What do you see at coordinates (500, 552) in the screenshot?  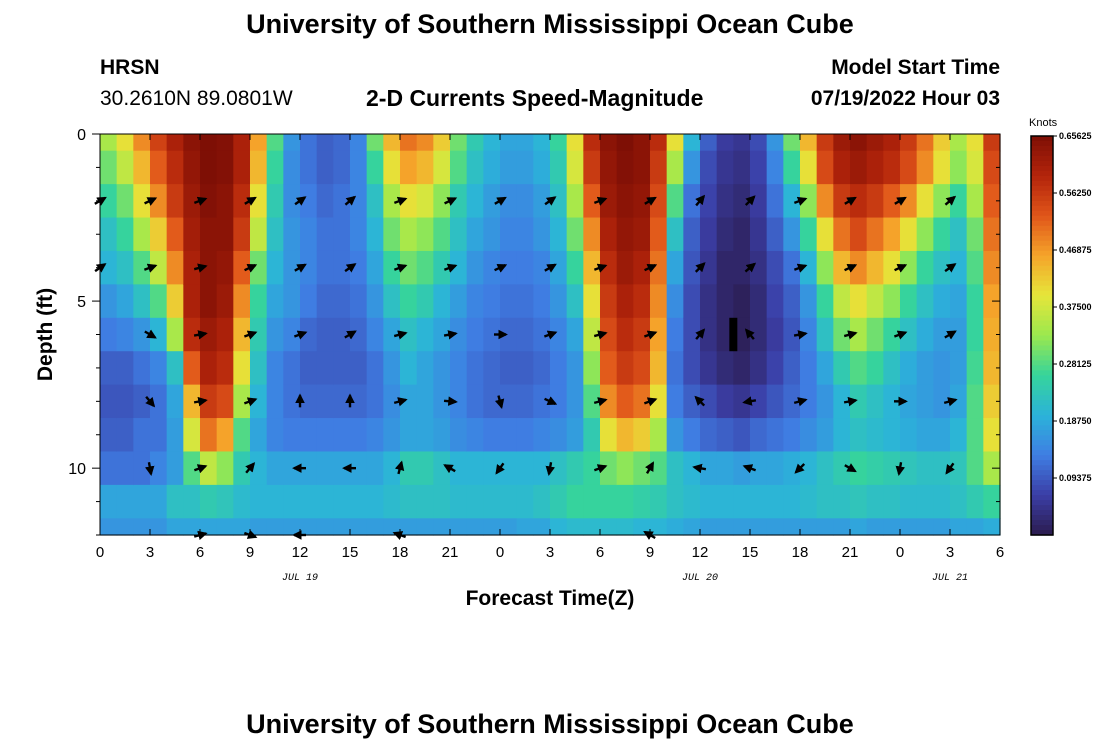 I see `x-tick-label: 0` at bounding box center [500, 552].